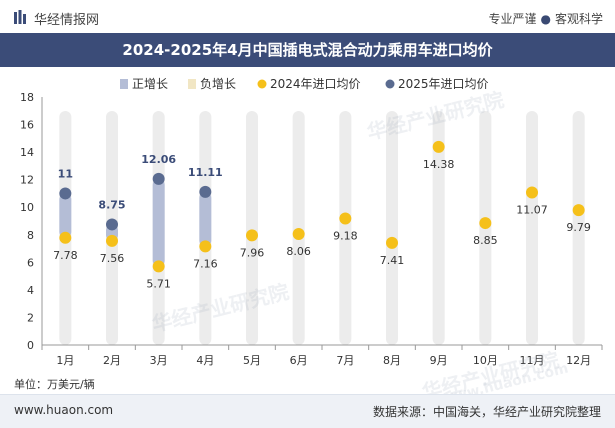 The height and width of the screenshot is (428, 615). I want to click on data-label-2024: 8.85, so click(485, 240).